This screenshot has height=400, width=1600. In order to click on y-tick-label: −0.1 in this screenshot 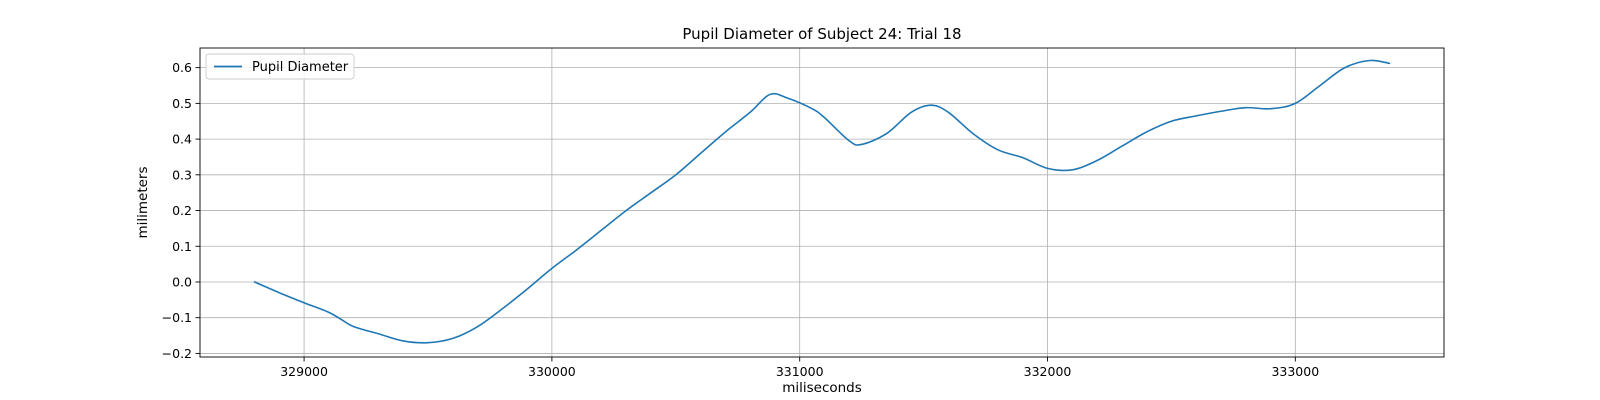, I will do `click(177, 317)`.